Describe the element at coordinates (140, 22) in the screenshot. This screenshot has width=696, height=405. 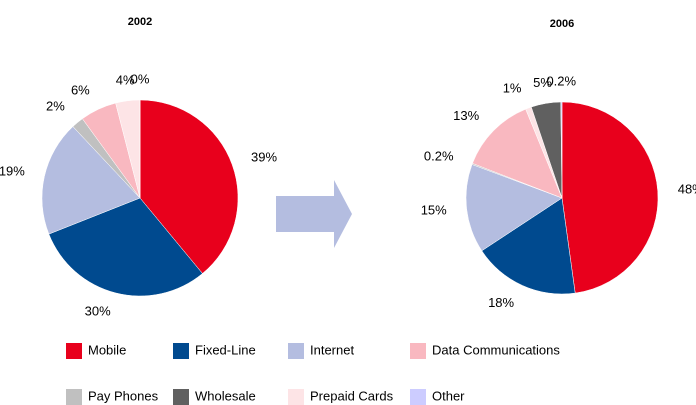
I see `chart-title: 2002` at that location.